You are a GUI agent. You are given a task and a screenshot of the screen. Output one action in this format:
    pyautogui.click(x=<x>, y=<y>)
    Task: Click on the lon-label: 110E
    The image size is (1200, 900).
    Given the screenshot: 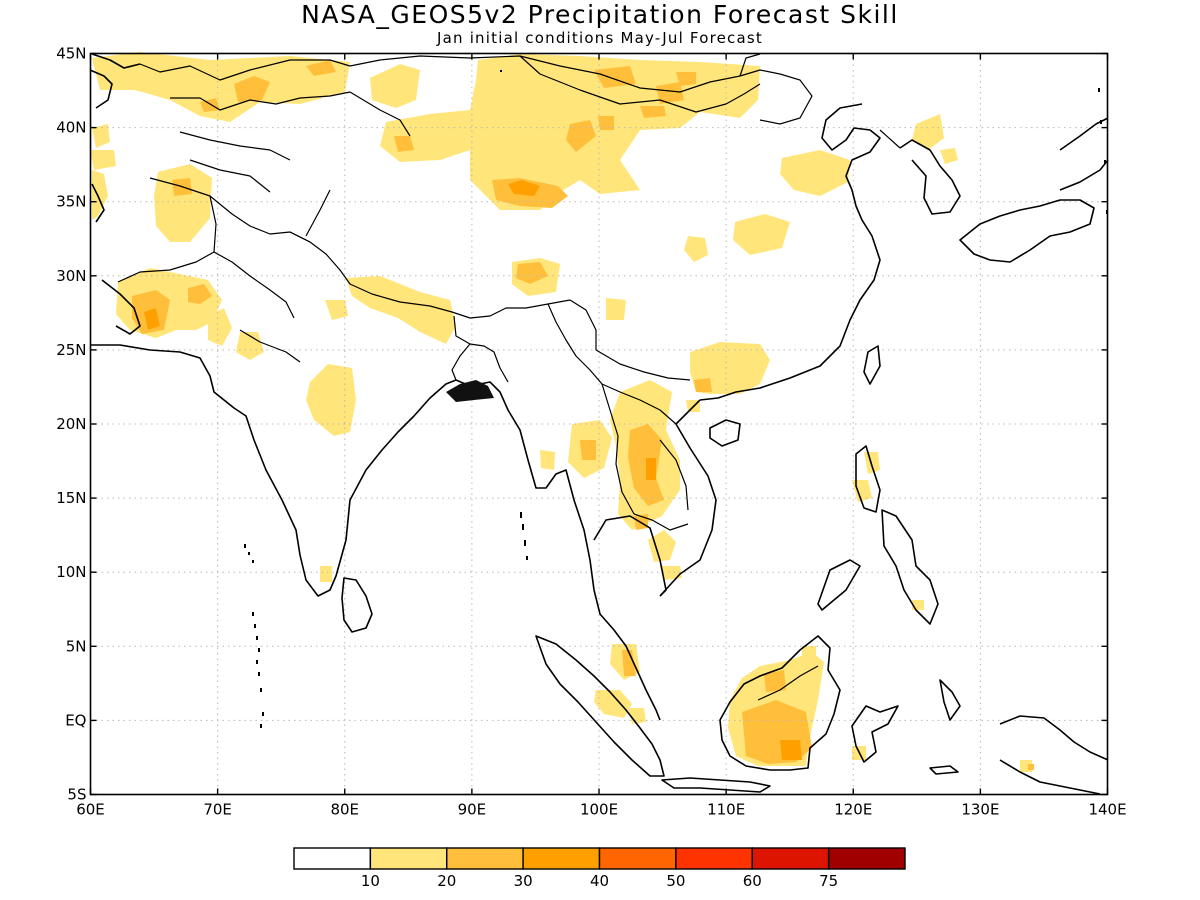 What is the action you would take?
    pyautogui.click(x=726, y=810)
    